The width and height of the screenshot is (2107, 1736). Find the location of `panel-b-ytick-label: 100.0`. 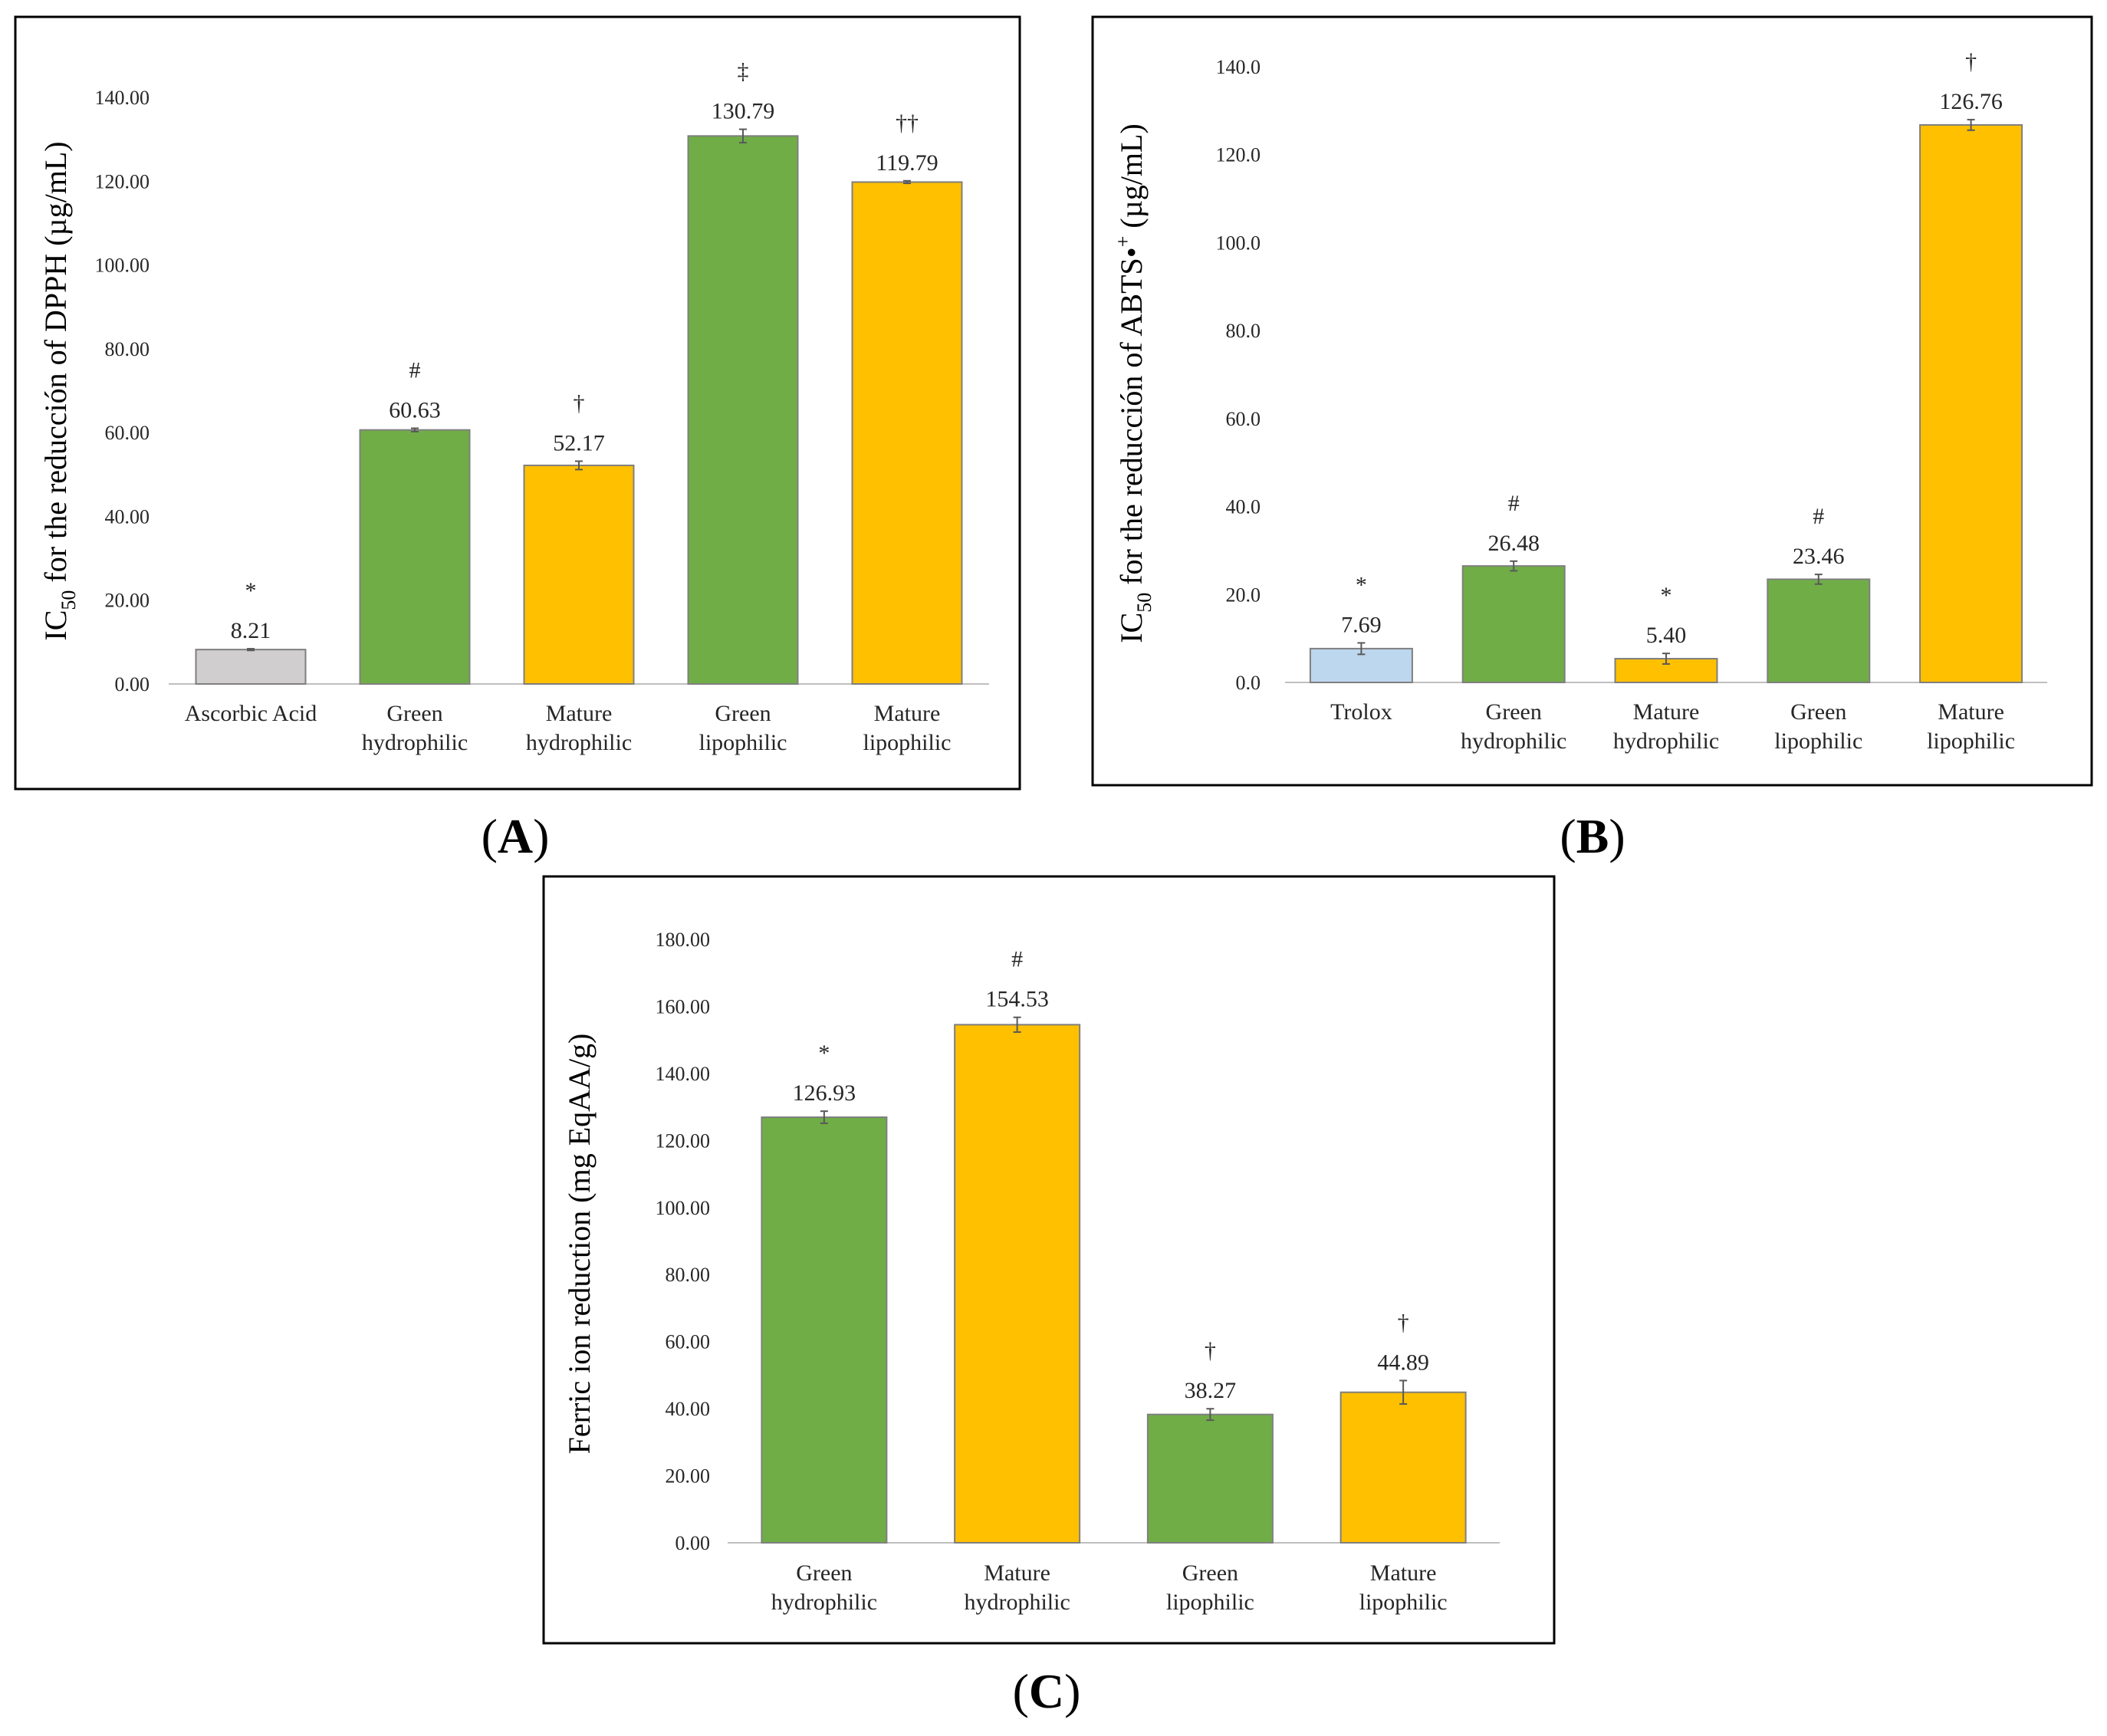

panel-b-ytick-label: 100.0 is located at coordinates (1239, 243).